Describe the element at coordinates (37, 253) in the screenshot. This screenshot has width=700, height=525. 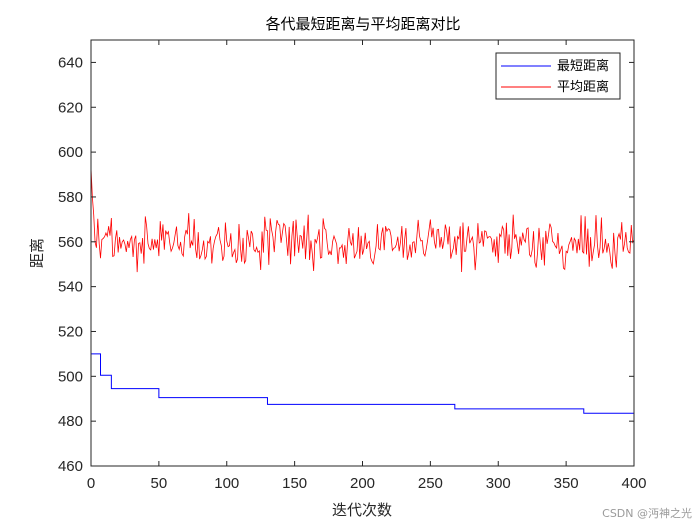
I see `y-axis-label: 距离` at that location.